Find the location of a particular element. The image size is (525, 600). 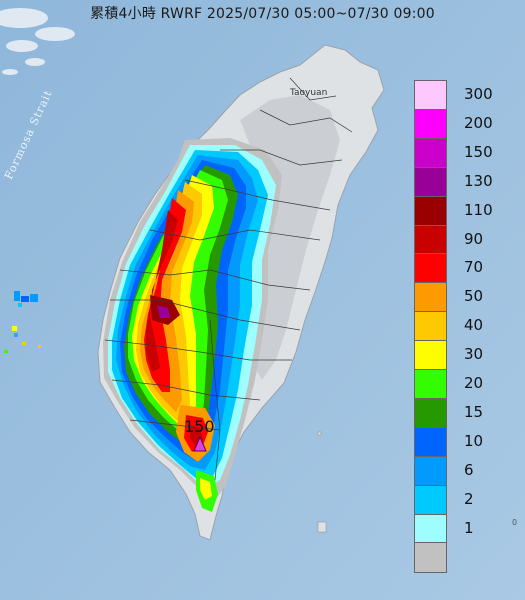

map-title: 累積4小時 RWRF 2025/07/30 05:00~07/30 09:00 is located at coordinates (262, 14).